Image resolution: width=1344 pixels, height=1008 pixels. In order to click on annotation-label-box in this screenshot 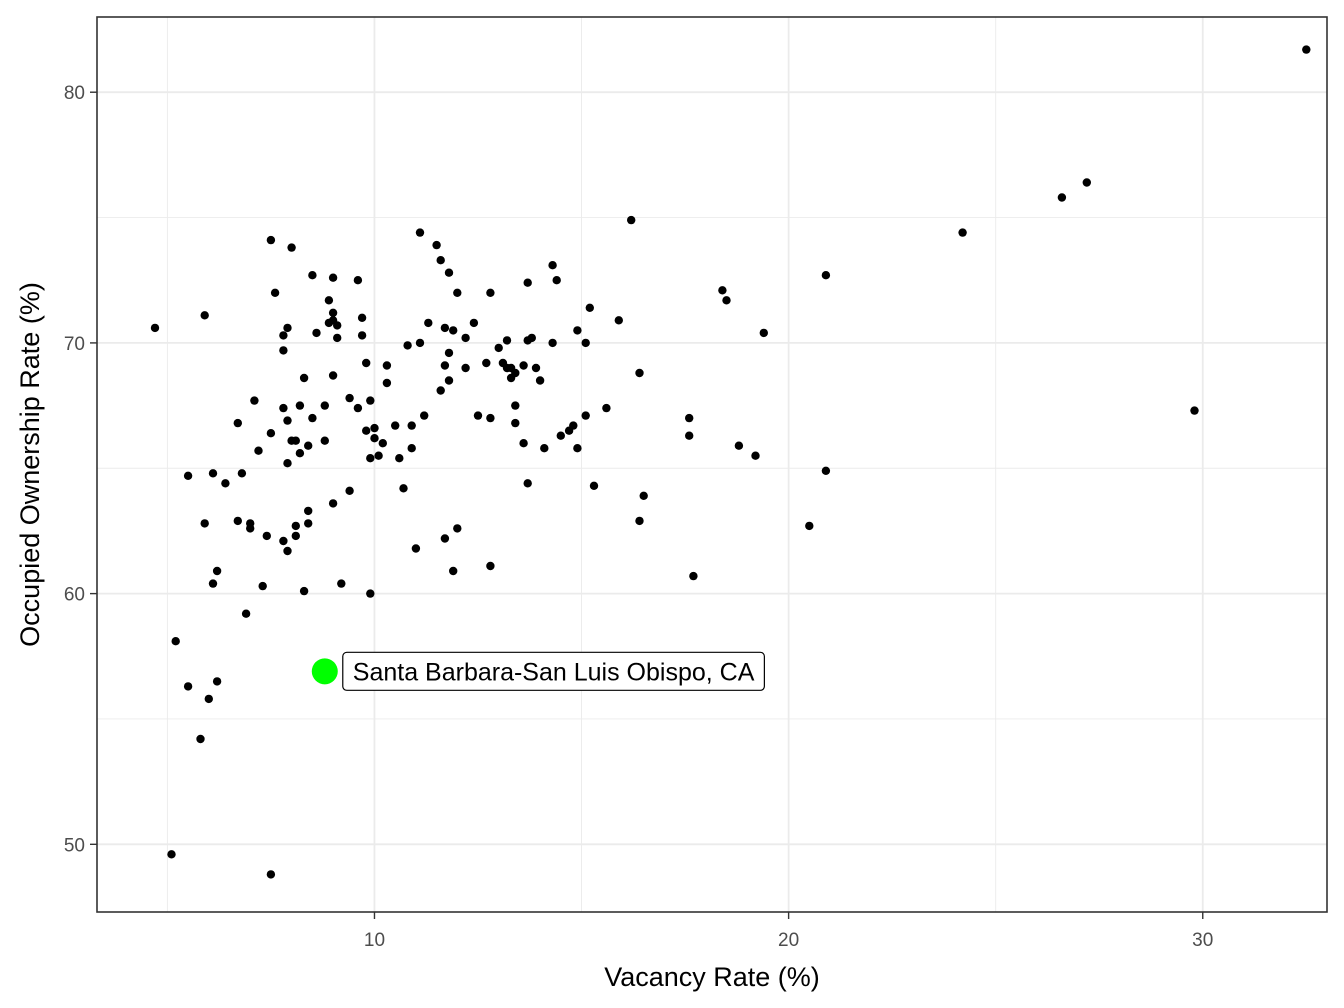, I will do `click(553, 671)`.